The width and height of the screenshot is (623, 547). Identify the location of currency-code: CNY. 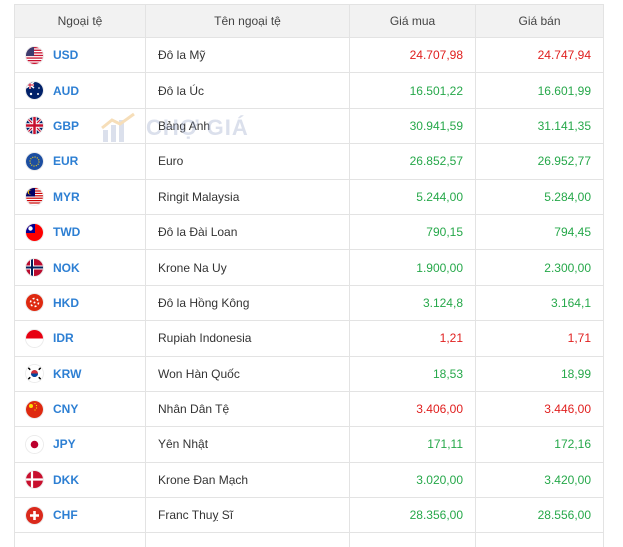
(66, 409).